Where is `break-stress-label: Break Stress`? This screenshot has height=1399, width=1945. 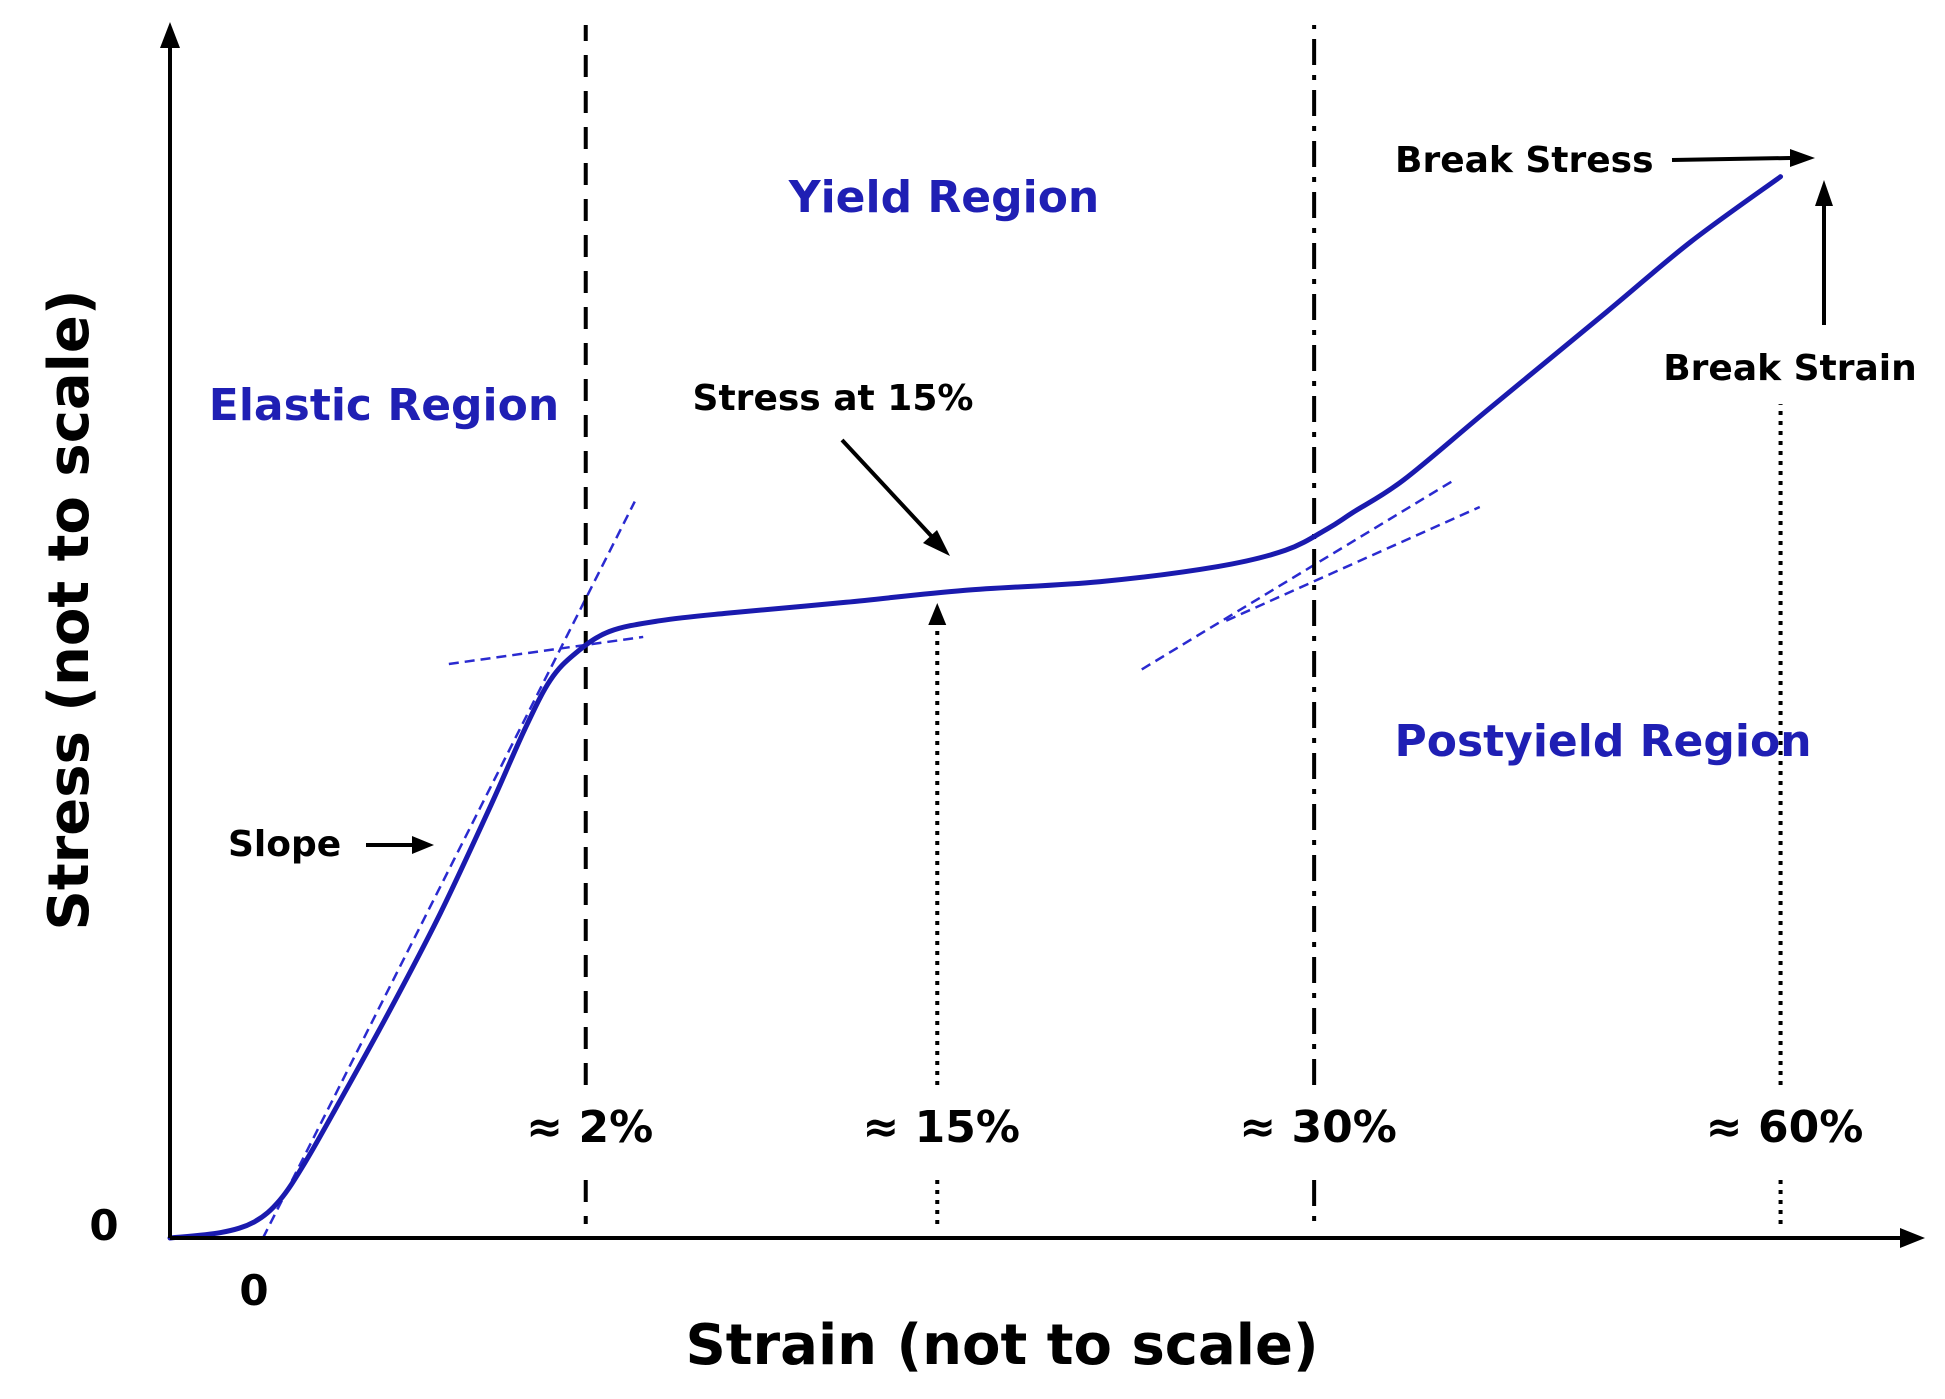 break-stress-label: Break Stress is located at coordinates (1524, 160).